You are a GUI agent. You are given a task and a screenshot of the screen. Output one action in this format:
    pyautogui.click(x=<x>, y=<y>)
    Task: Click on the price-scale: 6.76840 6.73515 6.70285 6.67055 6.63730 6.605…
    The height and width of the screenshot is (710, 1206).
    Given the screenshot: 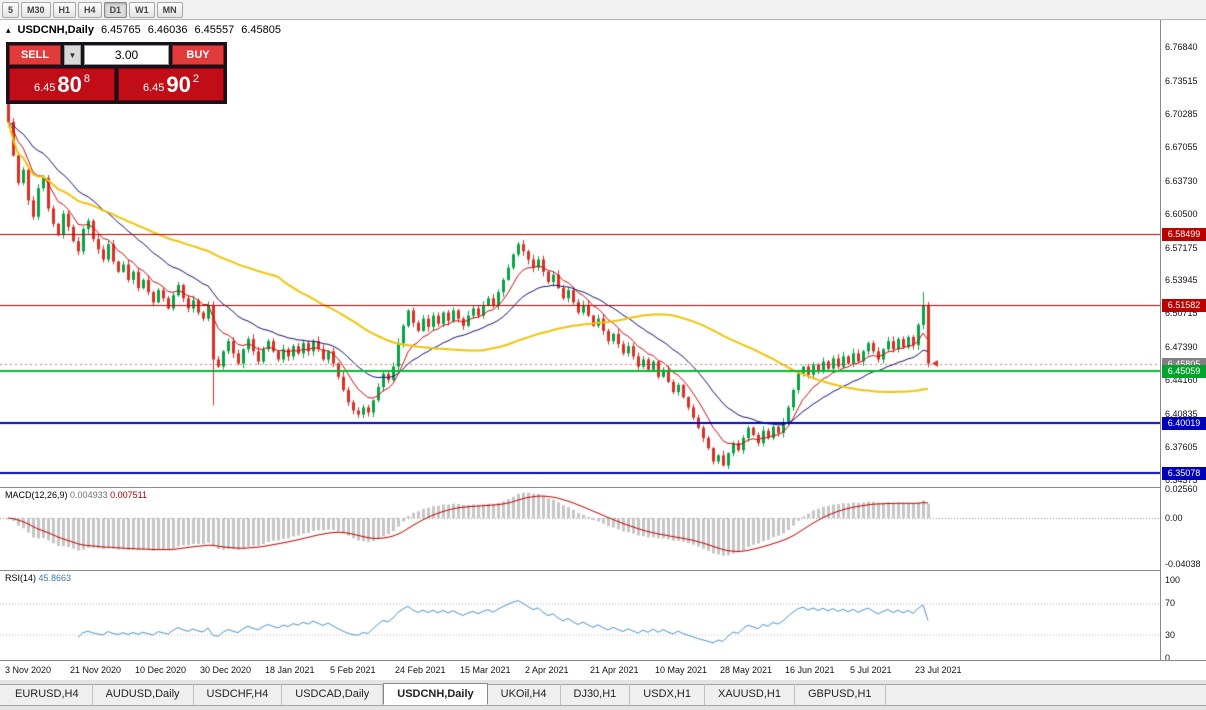 What is the action you would take?
    pyautogui.click(x=1183, y=341)
    